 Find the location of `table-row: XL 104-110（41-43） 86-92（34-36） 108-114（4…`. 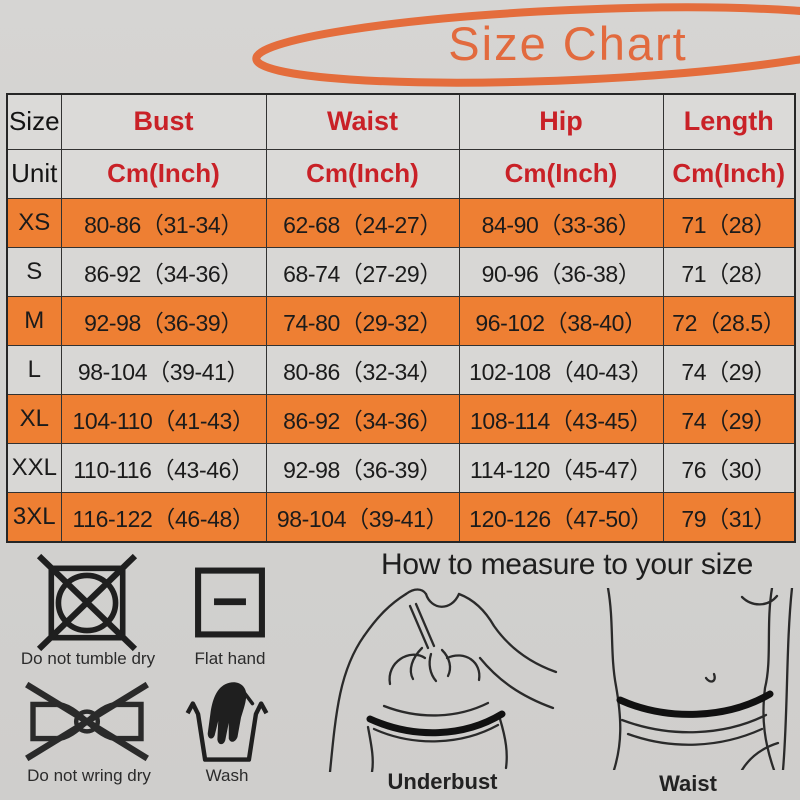

table-row: XL 104-110（41-43） 86-92（34-36） 108-114（4… is located at coordinates (401, 419).